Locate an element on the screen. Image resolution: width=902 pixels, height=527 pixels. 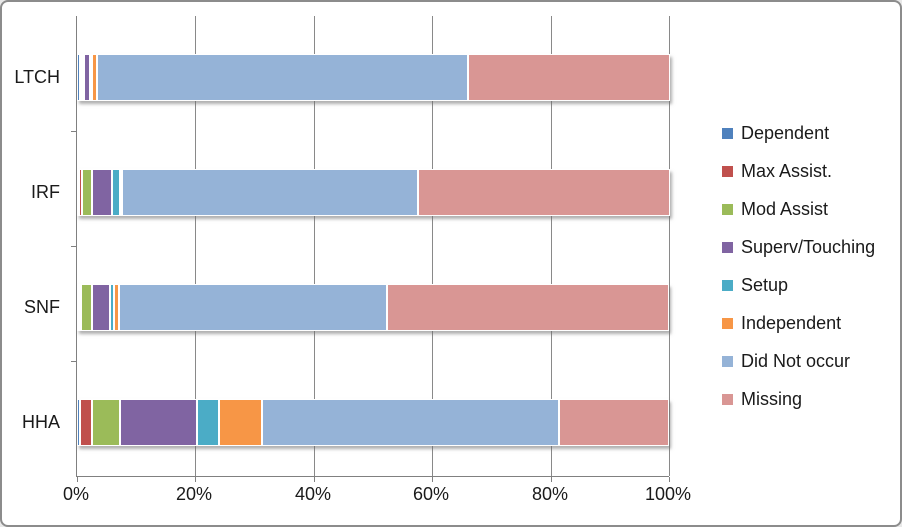
category-label-snf: SNF is located at coordinates (42, 307).